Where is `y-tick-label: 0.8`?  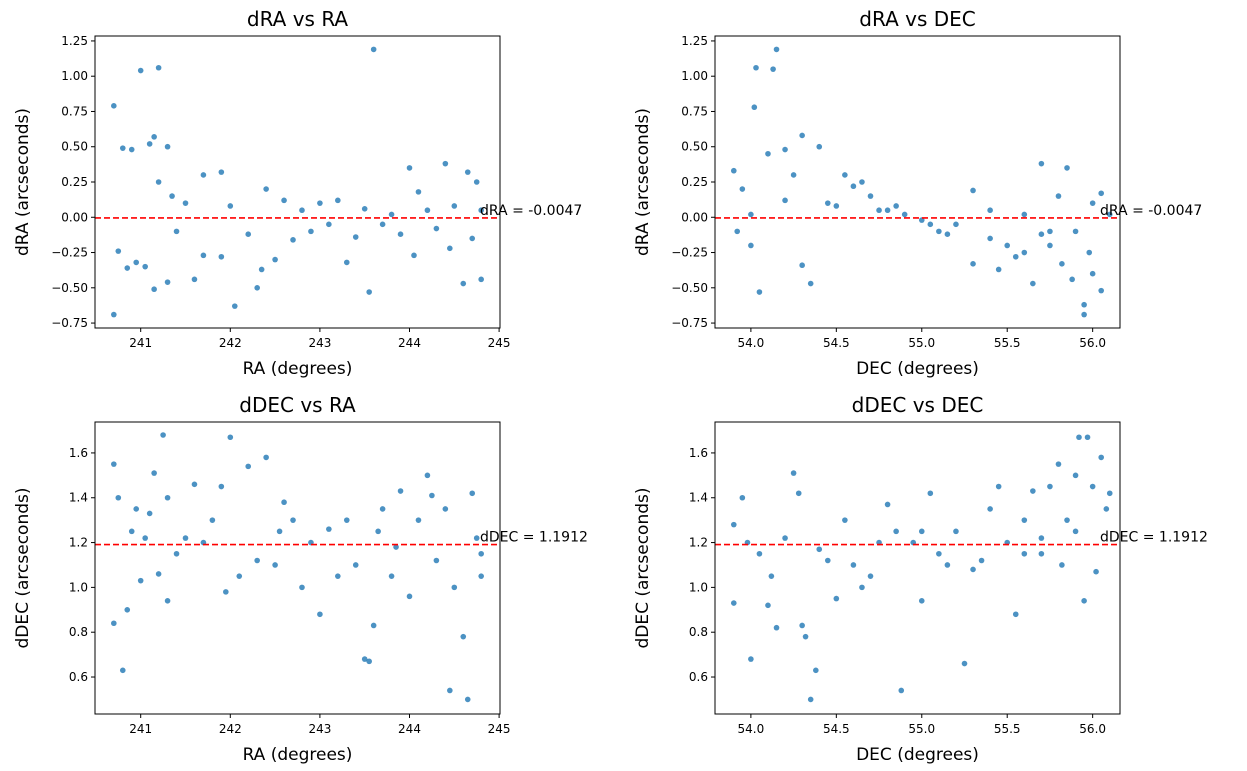 y-tick-label: 0.8 is located at coordinates (698, 632).